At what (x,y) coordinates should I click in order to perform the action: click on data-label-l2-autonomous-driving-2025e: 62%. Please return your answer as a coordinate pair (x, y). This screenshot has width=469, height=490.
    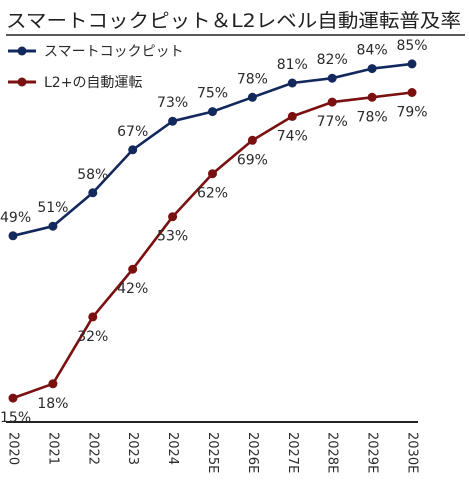
    Looking at the image, I should click on (212, 194).